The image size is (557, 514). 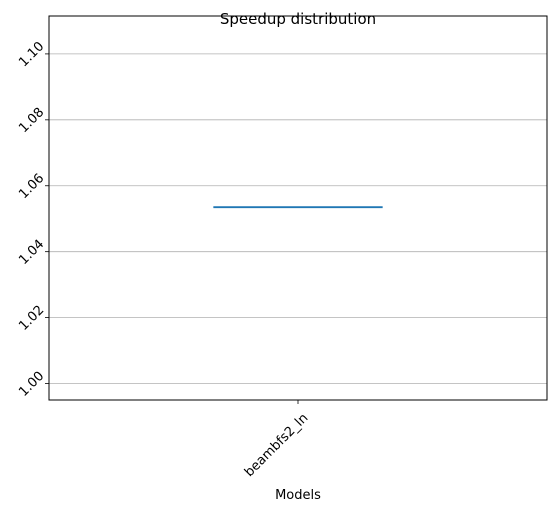 I want to click on x-axis: beambfs2_ln, so click(x=276, y=440).